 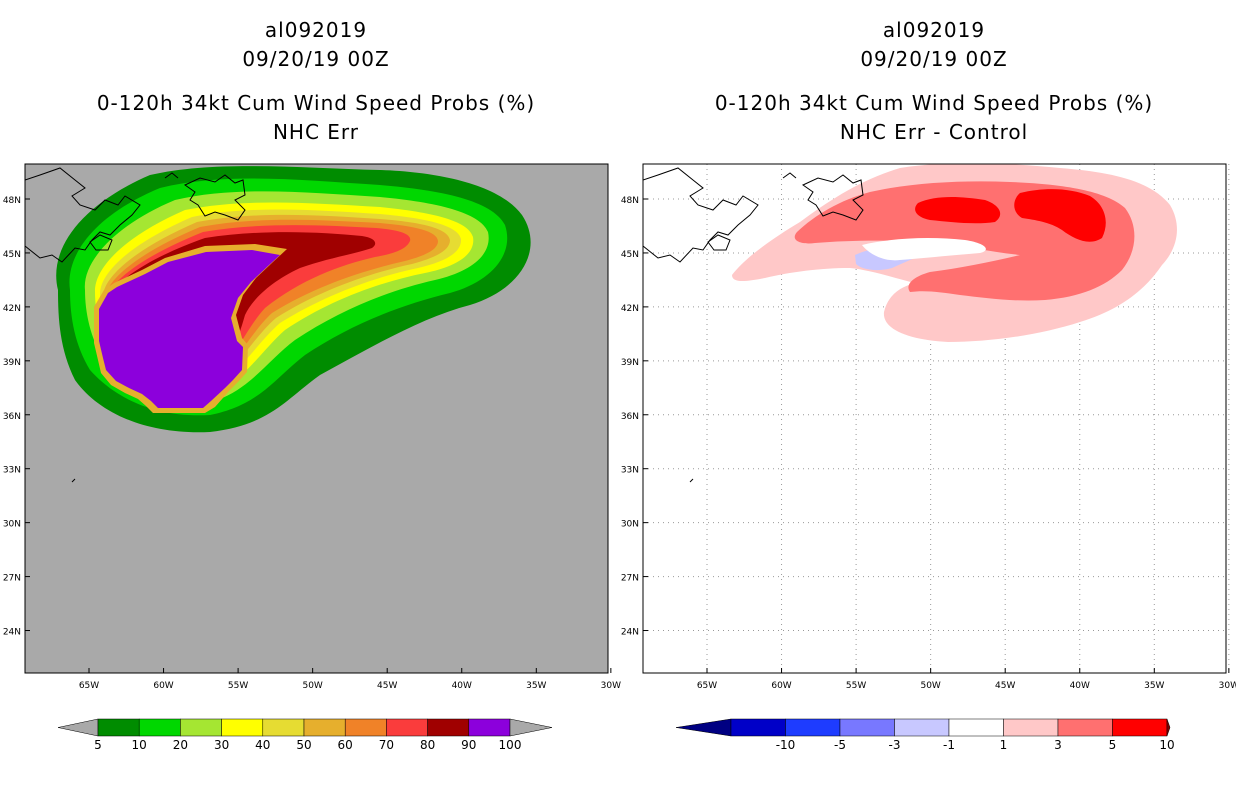 I want to click on colorbar-label: 100, so click(x=510, y=745).